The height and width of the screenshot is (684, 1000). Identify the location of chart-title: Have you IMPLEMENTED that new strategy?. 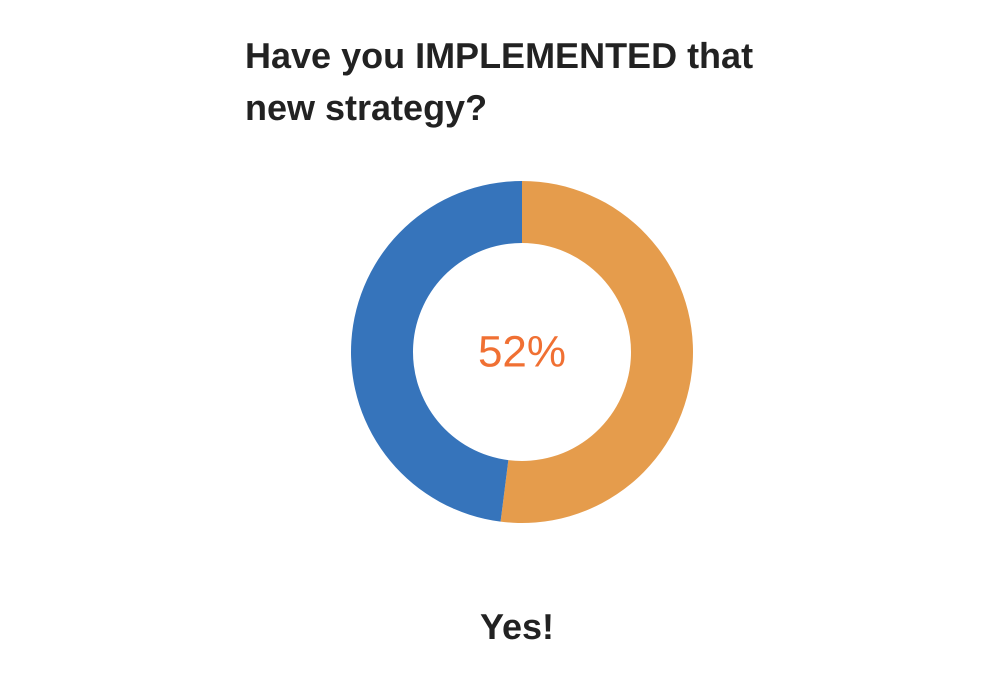
(499, 82).